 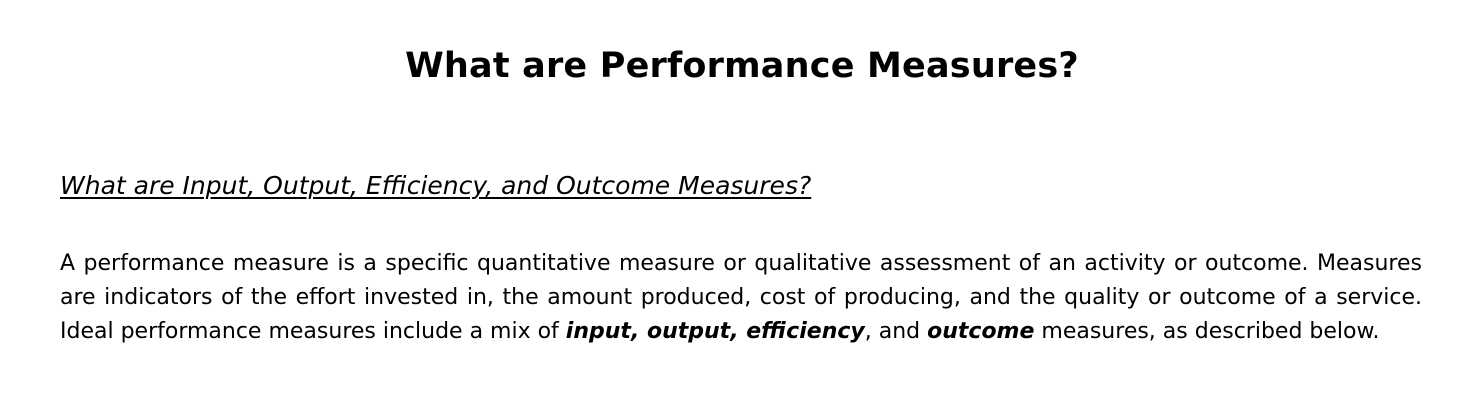 What do you see at coordinates (1207, 331) in the screenshot?
I see `paragraph-text: measures, as described below.` at bounding box center [1207, 331].